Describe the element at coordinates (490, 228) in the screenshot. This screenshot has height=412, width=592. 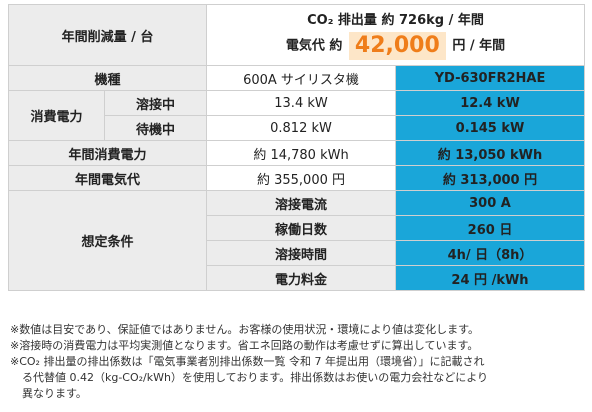
I see `condition-value: 260 日` at that location.